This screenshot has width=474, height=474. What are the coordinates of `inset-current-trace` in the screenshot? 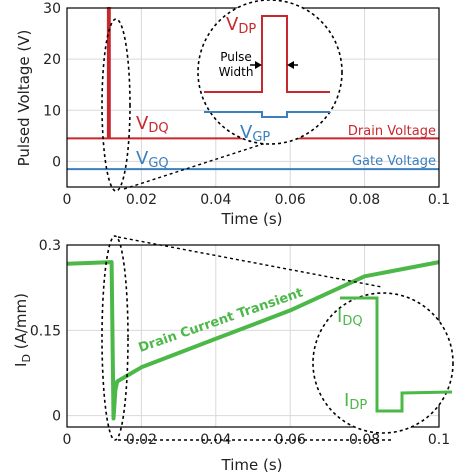 It's located at (396, 354).